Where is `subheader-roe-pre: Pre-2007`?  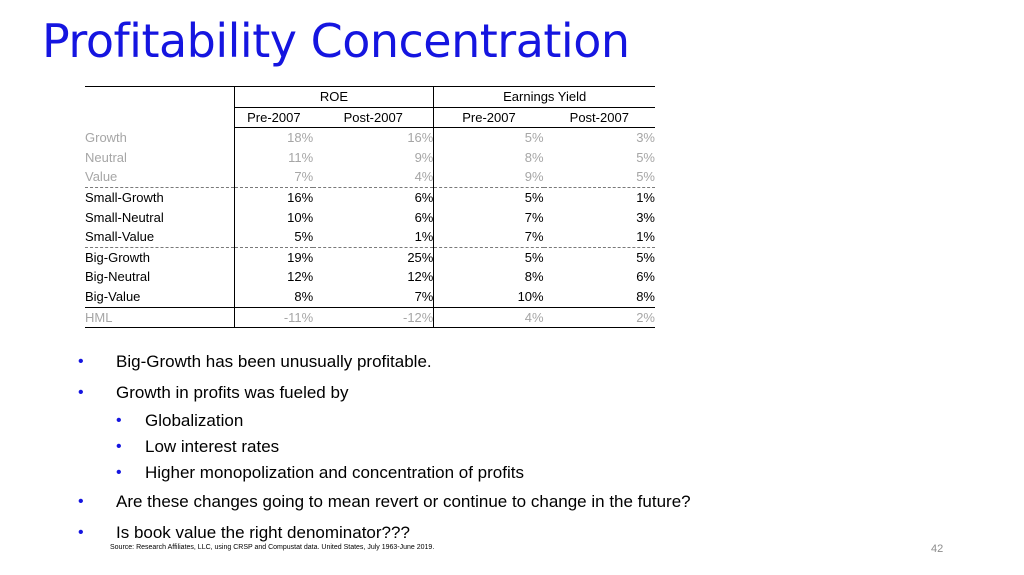
subheader-roe-pre: Pre-2007 is located at coordinates (273, 118).